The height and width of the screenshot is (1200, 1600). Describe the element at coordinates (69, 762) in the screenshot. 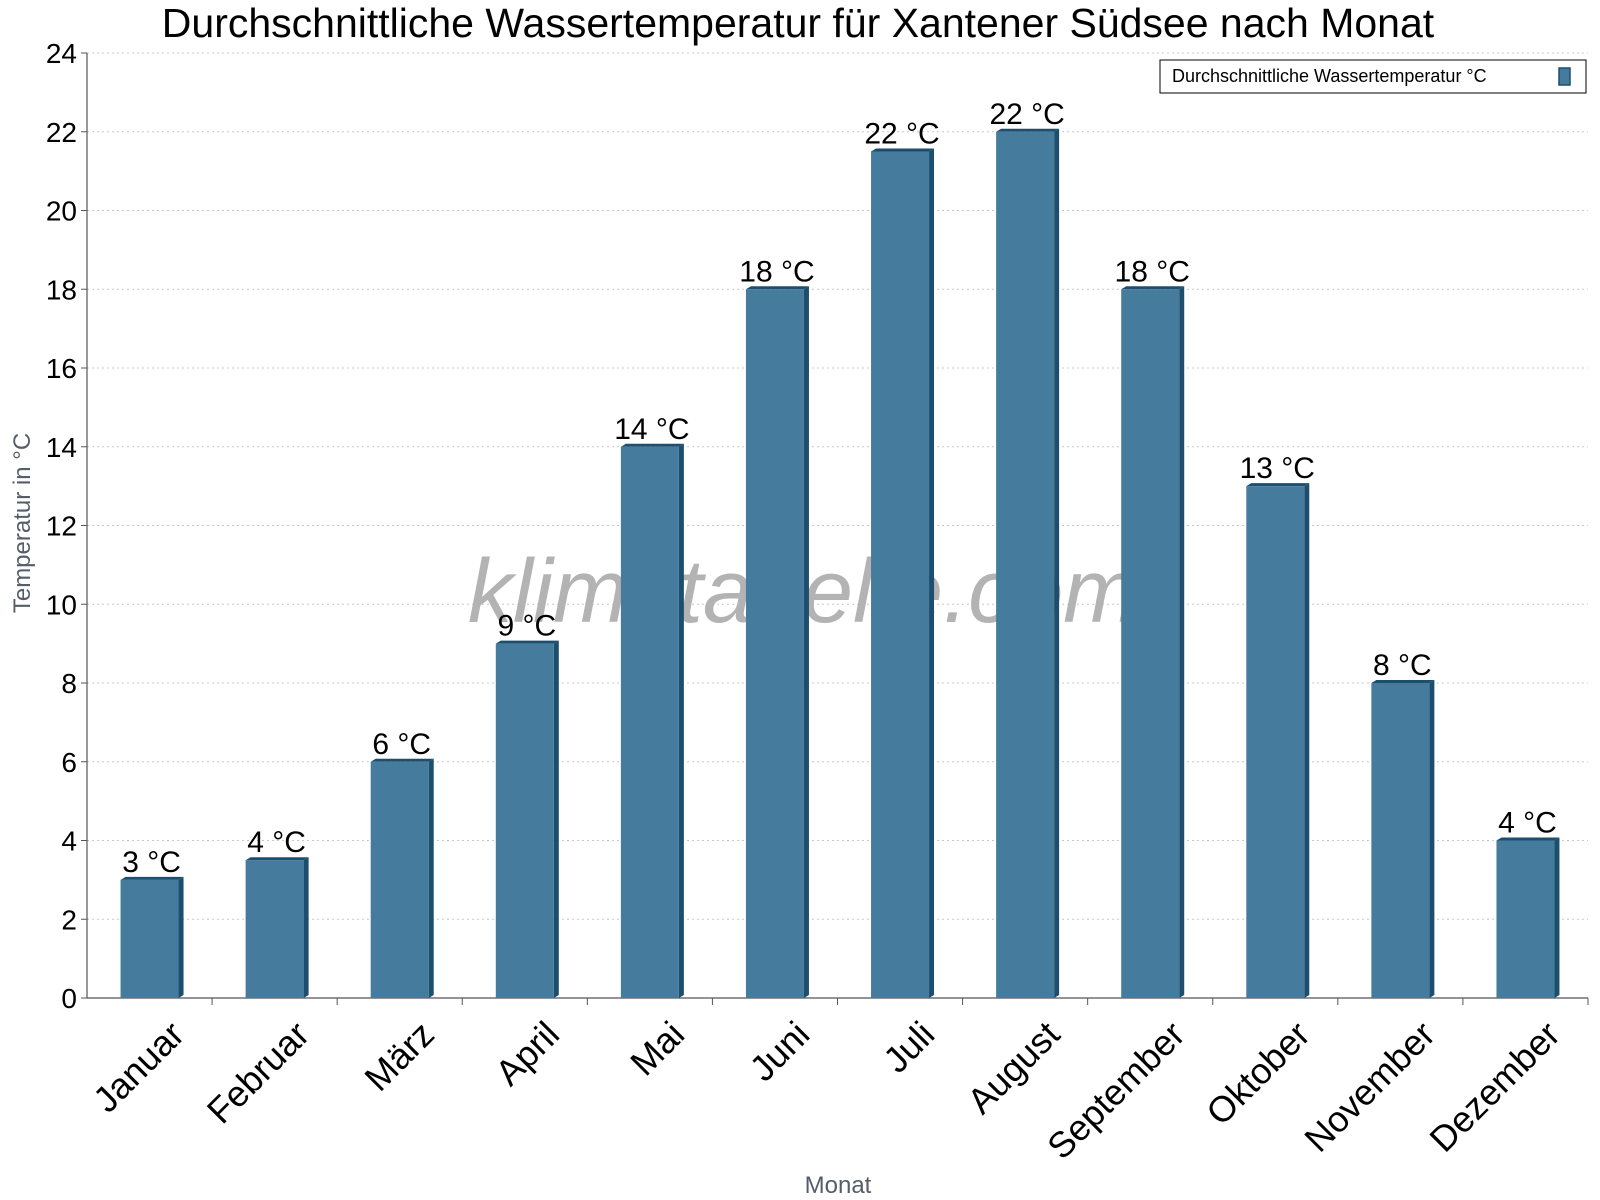

I see `y-tick-label: 6` at that location.